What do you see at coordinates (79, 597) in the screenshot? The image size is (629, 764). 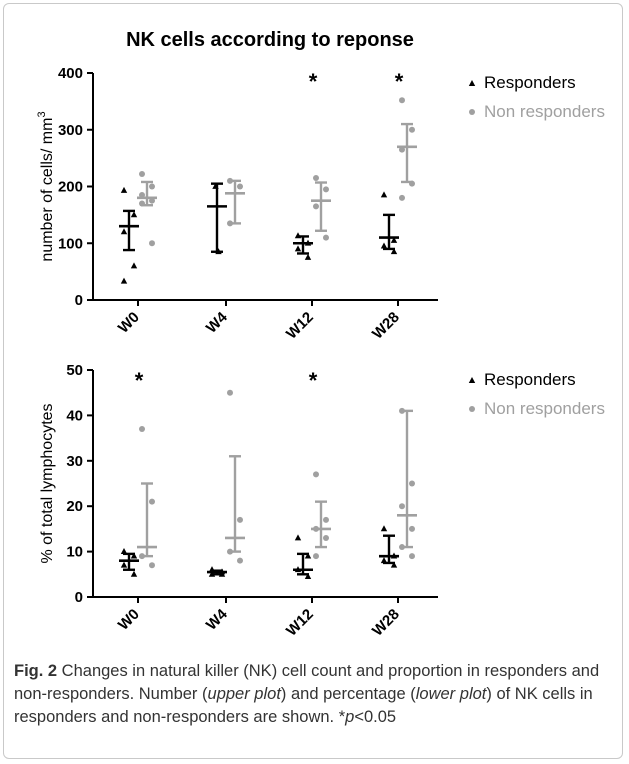 I see `chart2-y-tick-label: 0` at bounding box center [79, 597].